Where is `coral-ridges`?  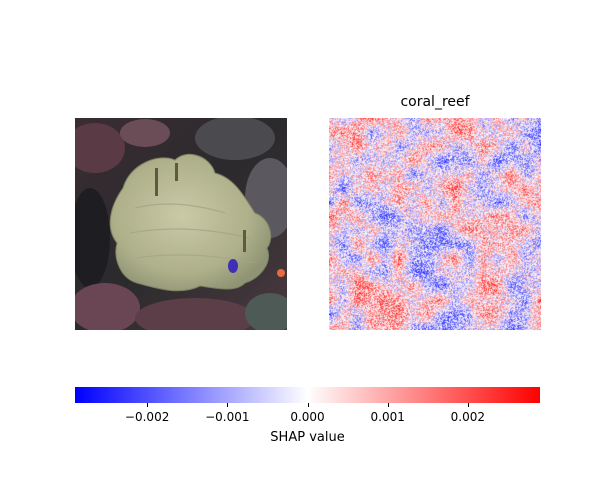
coral-ridges is located at coordinates (192, 233).